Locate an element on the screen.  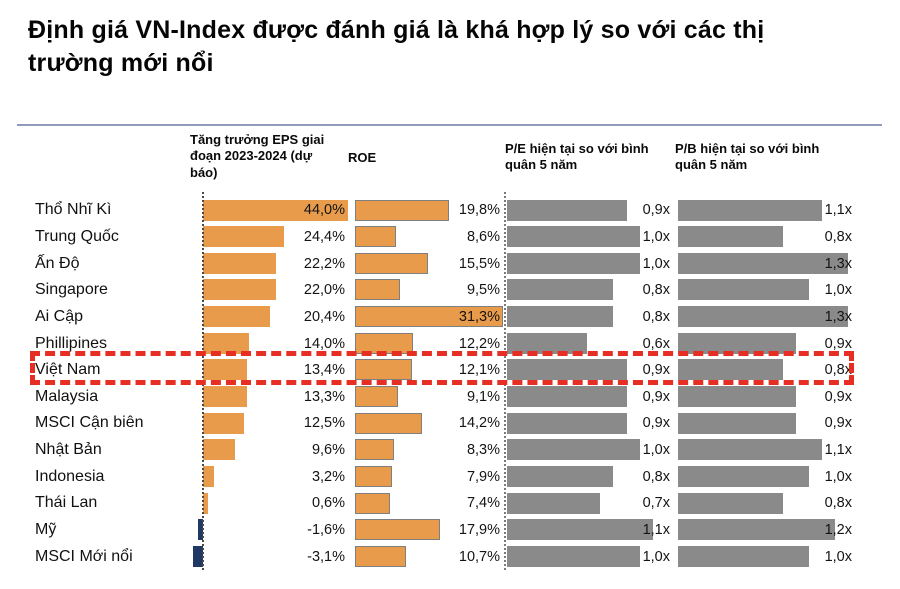
roe-value: 7,9% is located at coordinates (483, 476).